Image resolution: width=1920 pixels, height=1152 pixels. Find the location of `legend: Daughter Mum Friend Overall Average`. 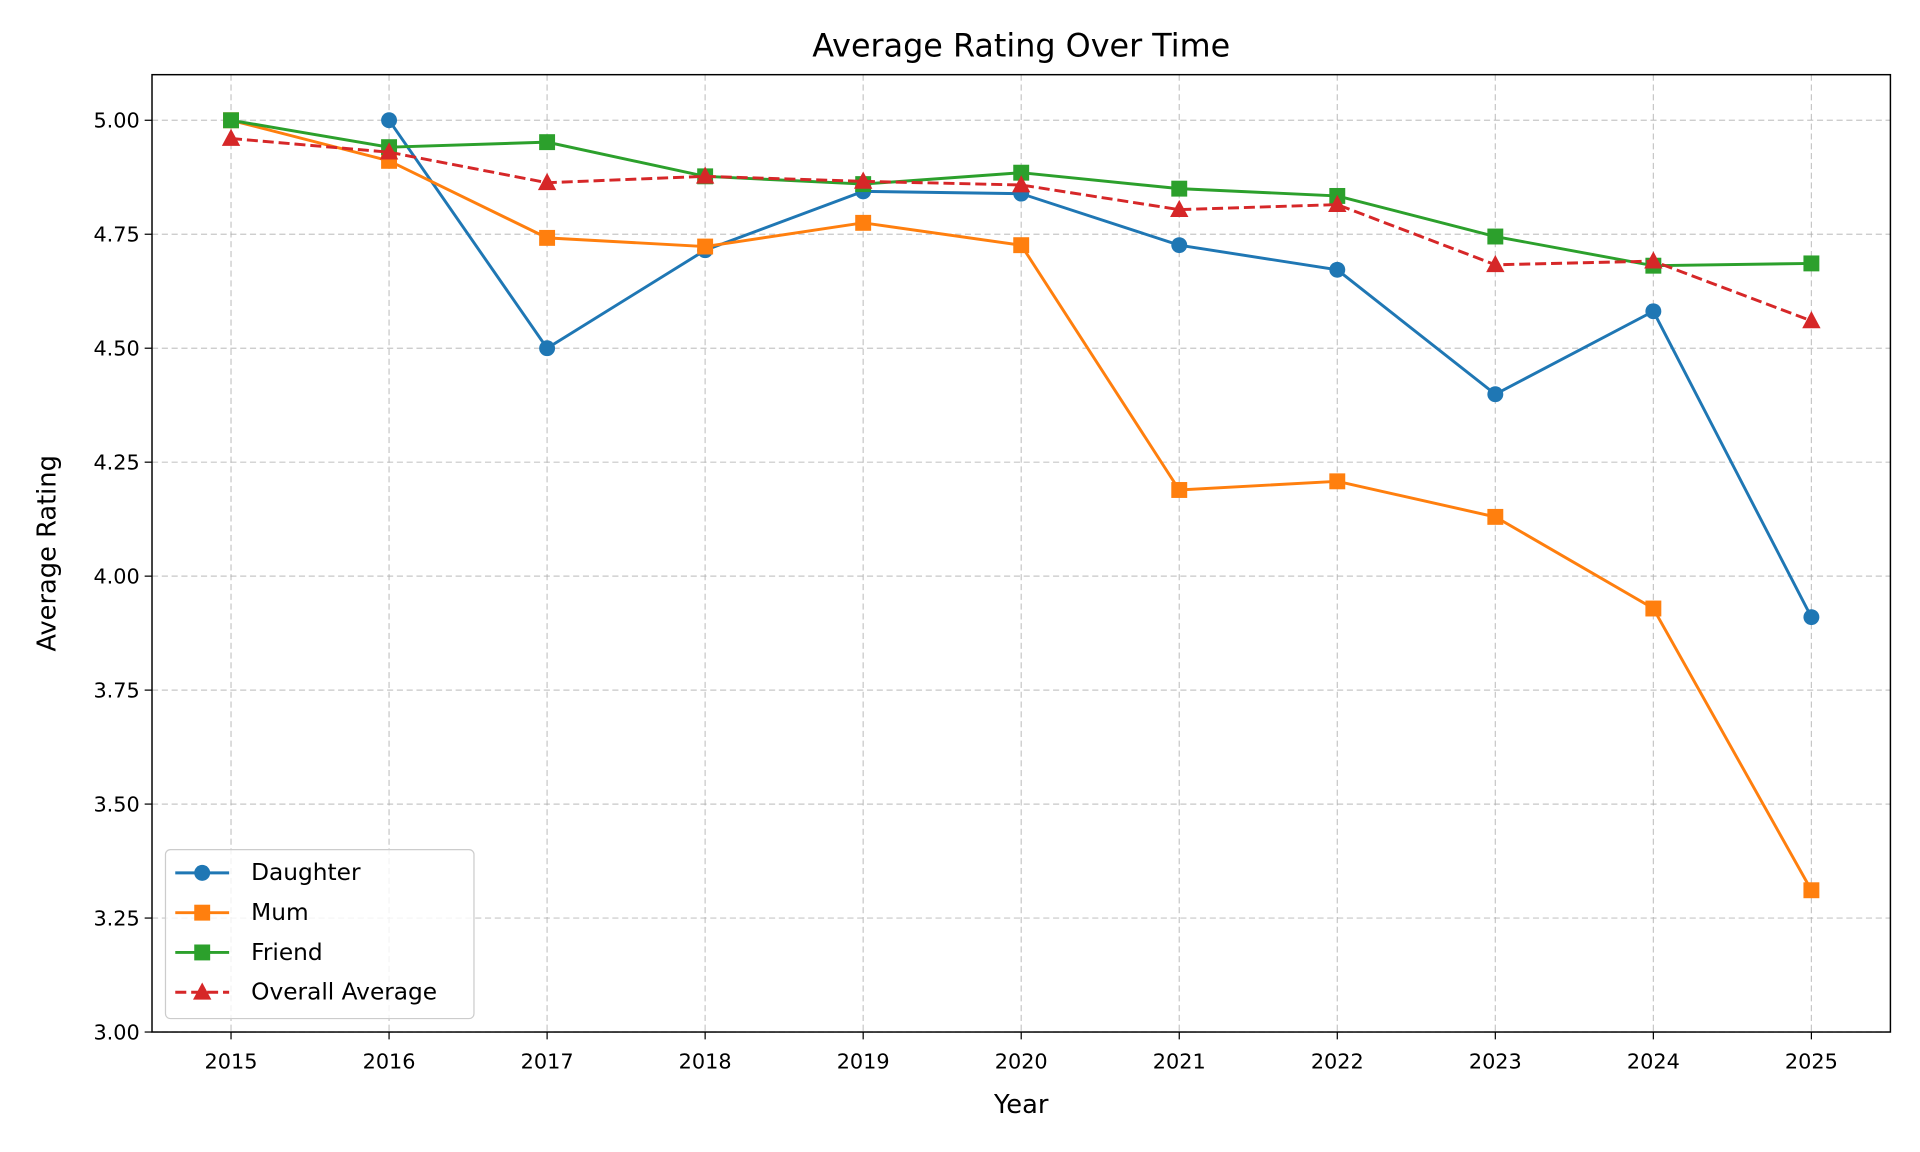

legend: Daughter Mum Friend Overall Average is located at coordinates (319, 934).